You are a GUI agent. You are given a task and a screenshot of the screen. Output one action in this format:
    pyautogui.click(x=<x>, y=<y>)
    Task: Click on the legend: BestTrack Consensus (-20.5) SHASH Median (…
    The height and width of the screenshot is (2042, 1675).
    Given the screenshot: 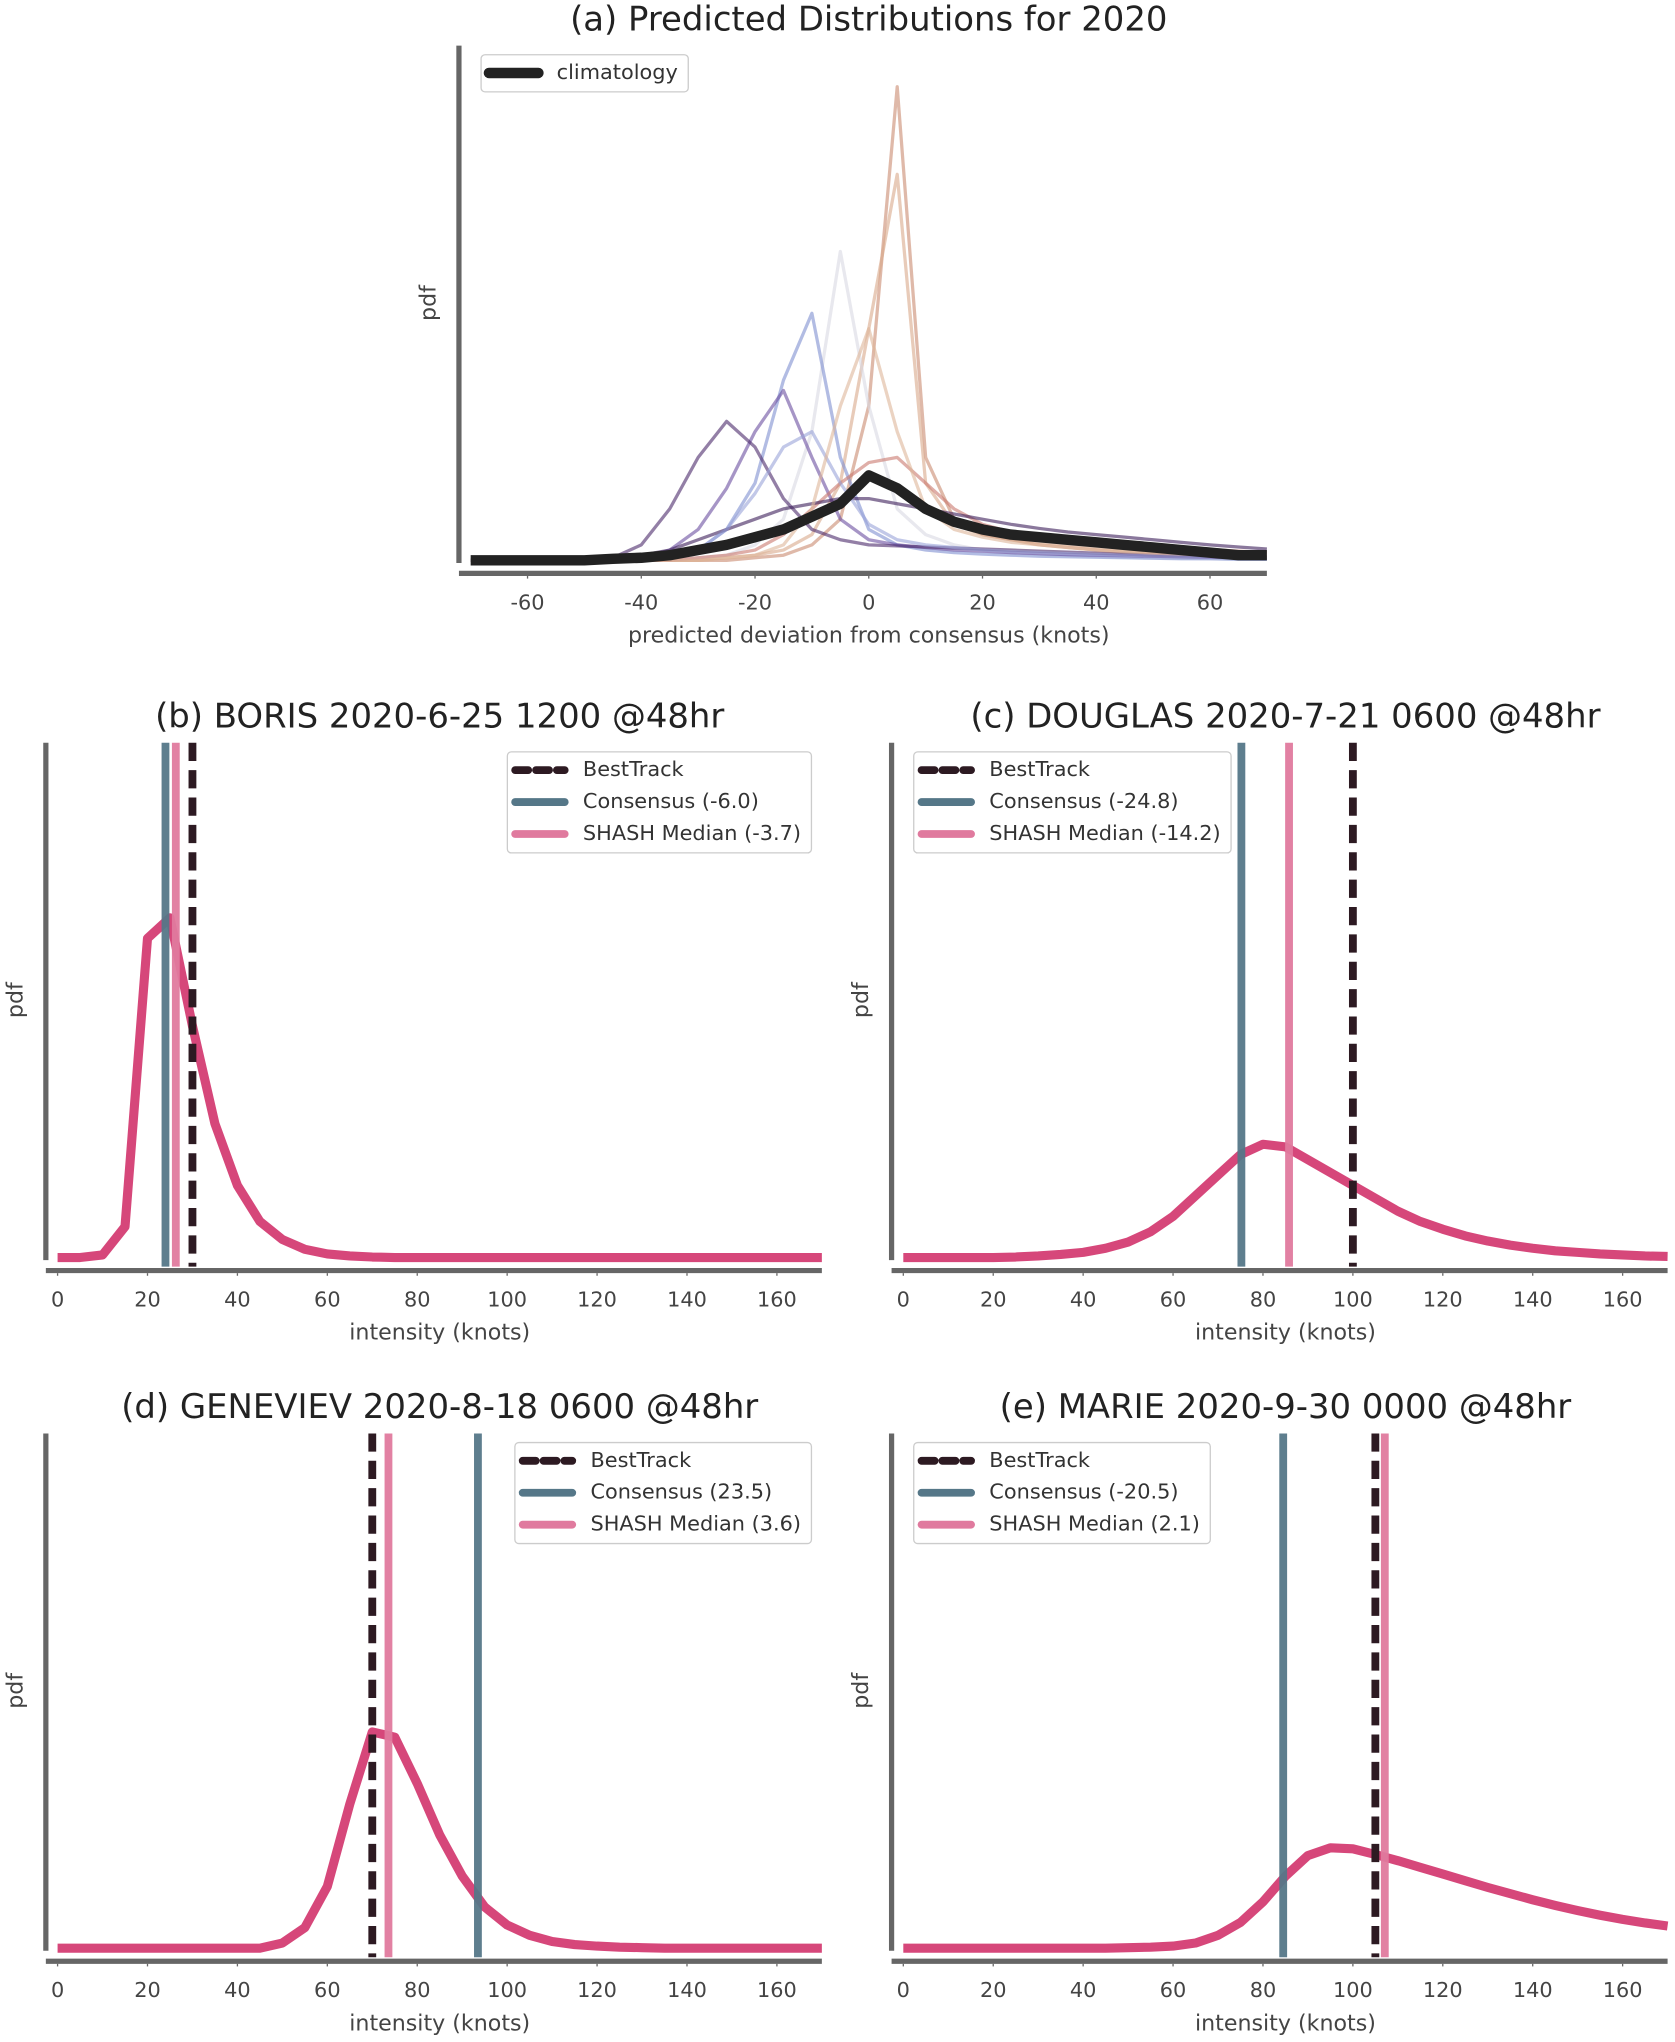 What is the action you would take?
    pyautogui.click(x=1062, y=1493)
    